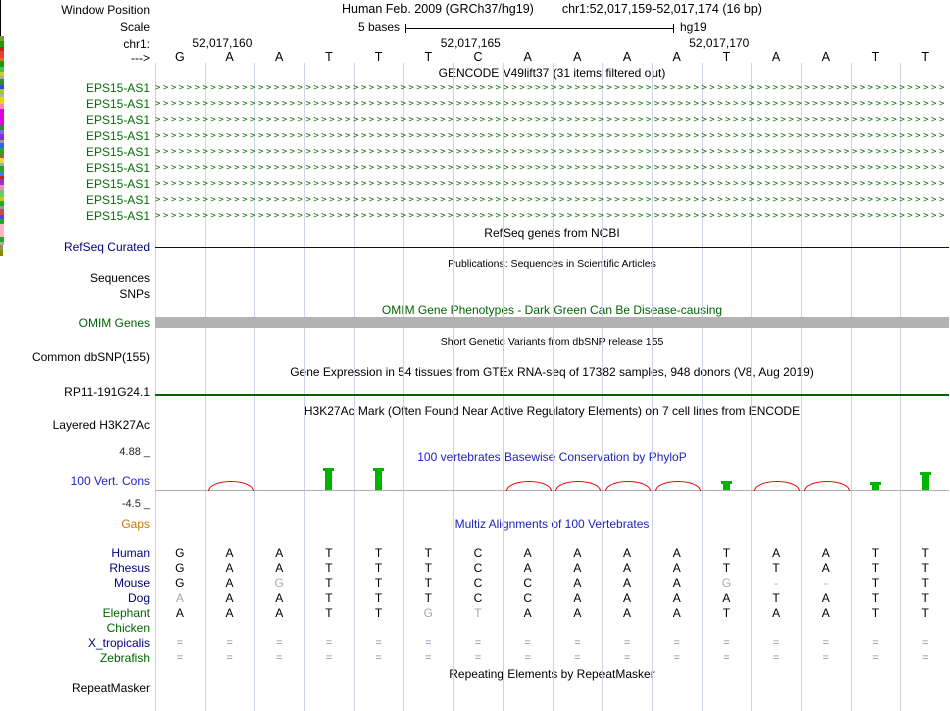 The height and width of the screenshot is (711, 950). I want to click on species-label: Elephant, so click(126, 613).